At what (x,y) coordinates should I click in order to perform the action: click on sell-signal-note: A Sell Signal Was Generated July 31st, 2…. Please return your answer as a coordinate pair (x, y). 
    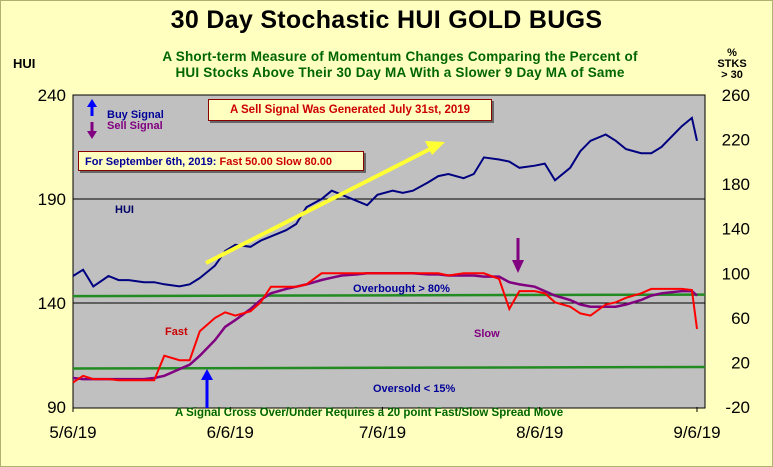
    Looking at the image, I should click on (350, 110).